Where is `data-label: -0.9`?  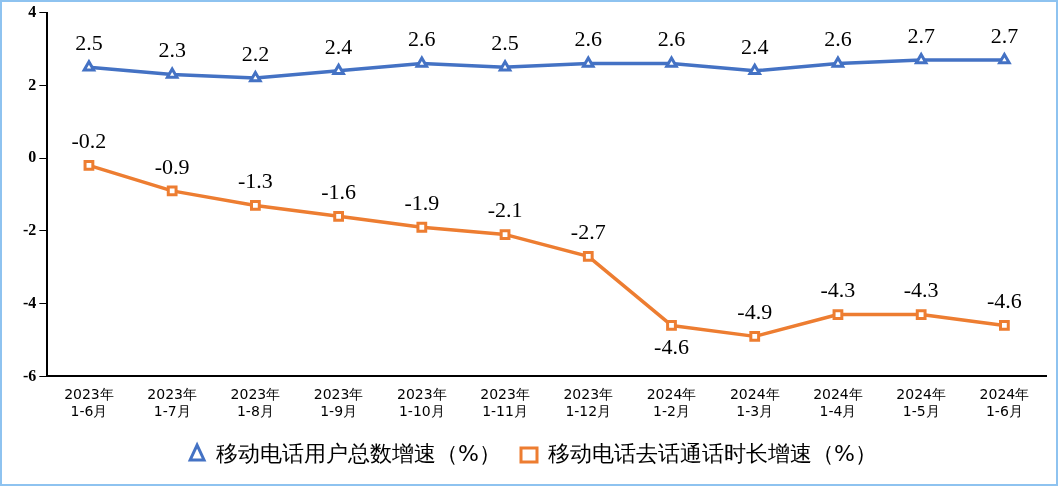
data-label: -0.9 is located at coordinates (172, 166).